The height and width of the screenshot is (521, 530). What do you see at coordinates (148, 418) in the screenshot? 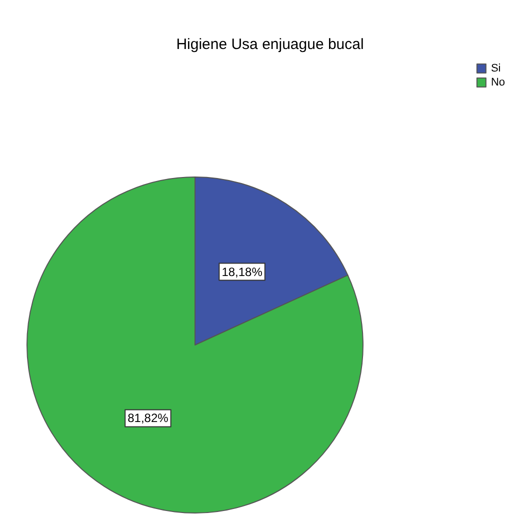
I see `data-label: 81,82%` at bounding box center [148, 418].